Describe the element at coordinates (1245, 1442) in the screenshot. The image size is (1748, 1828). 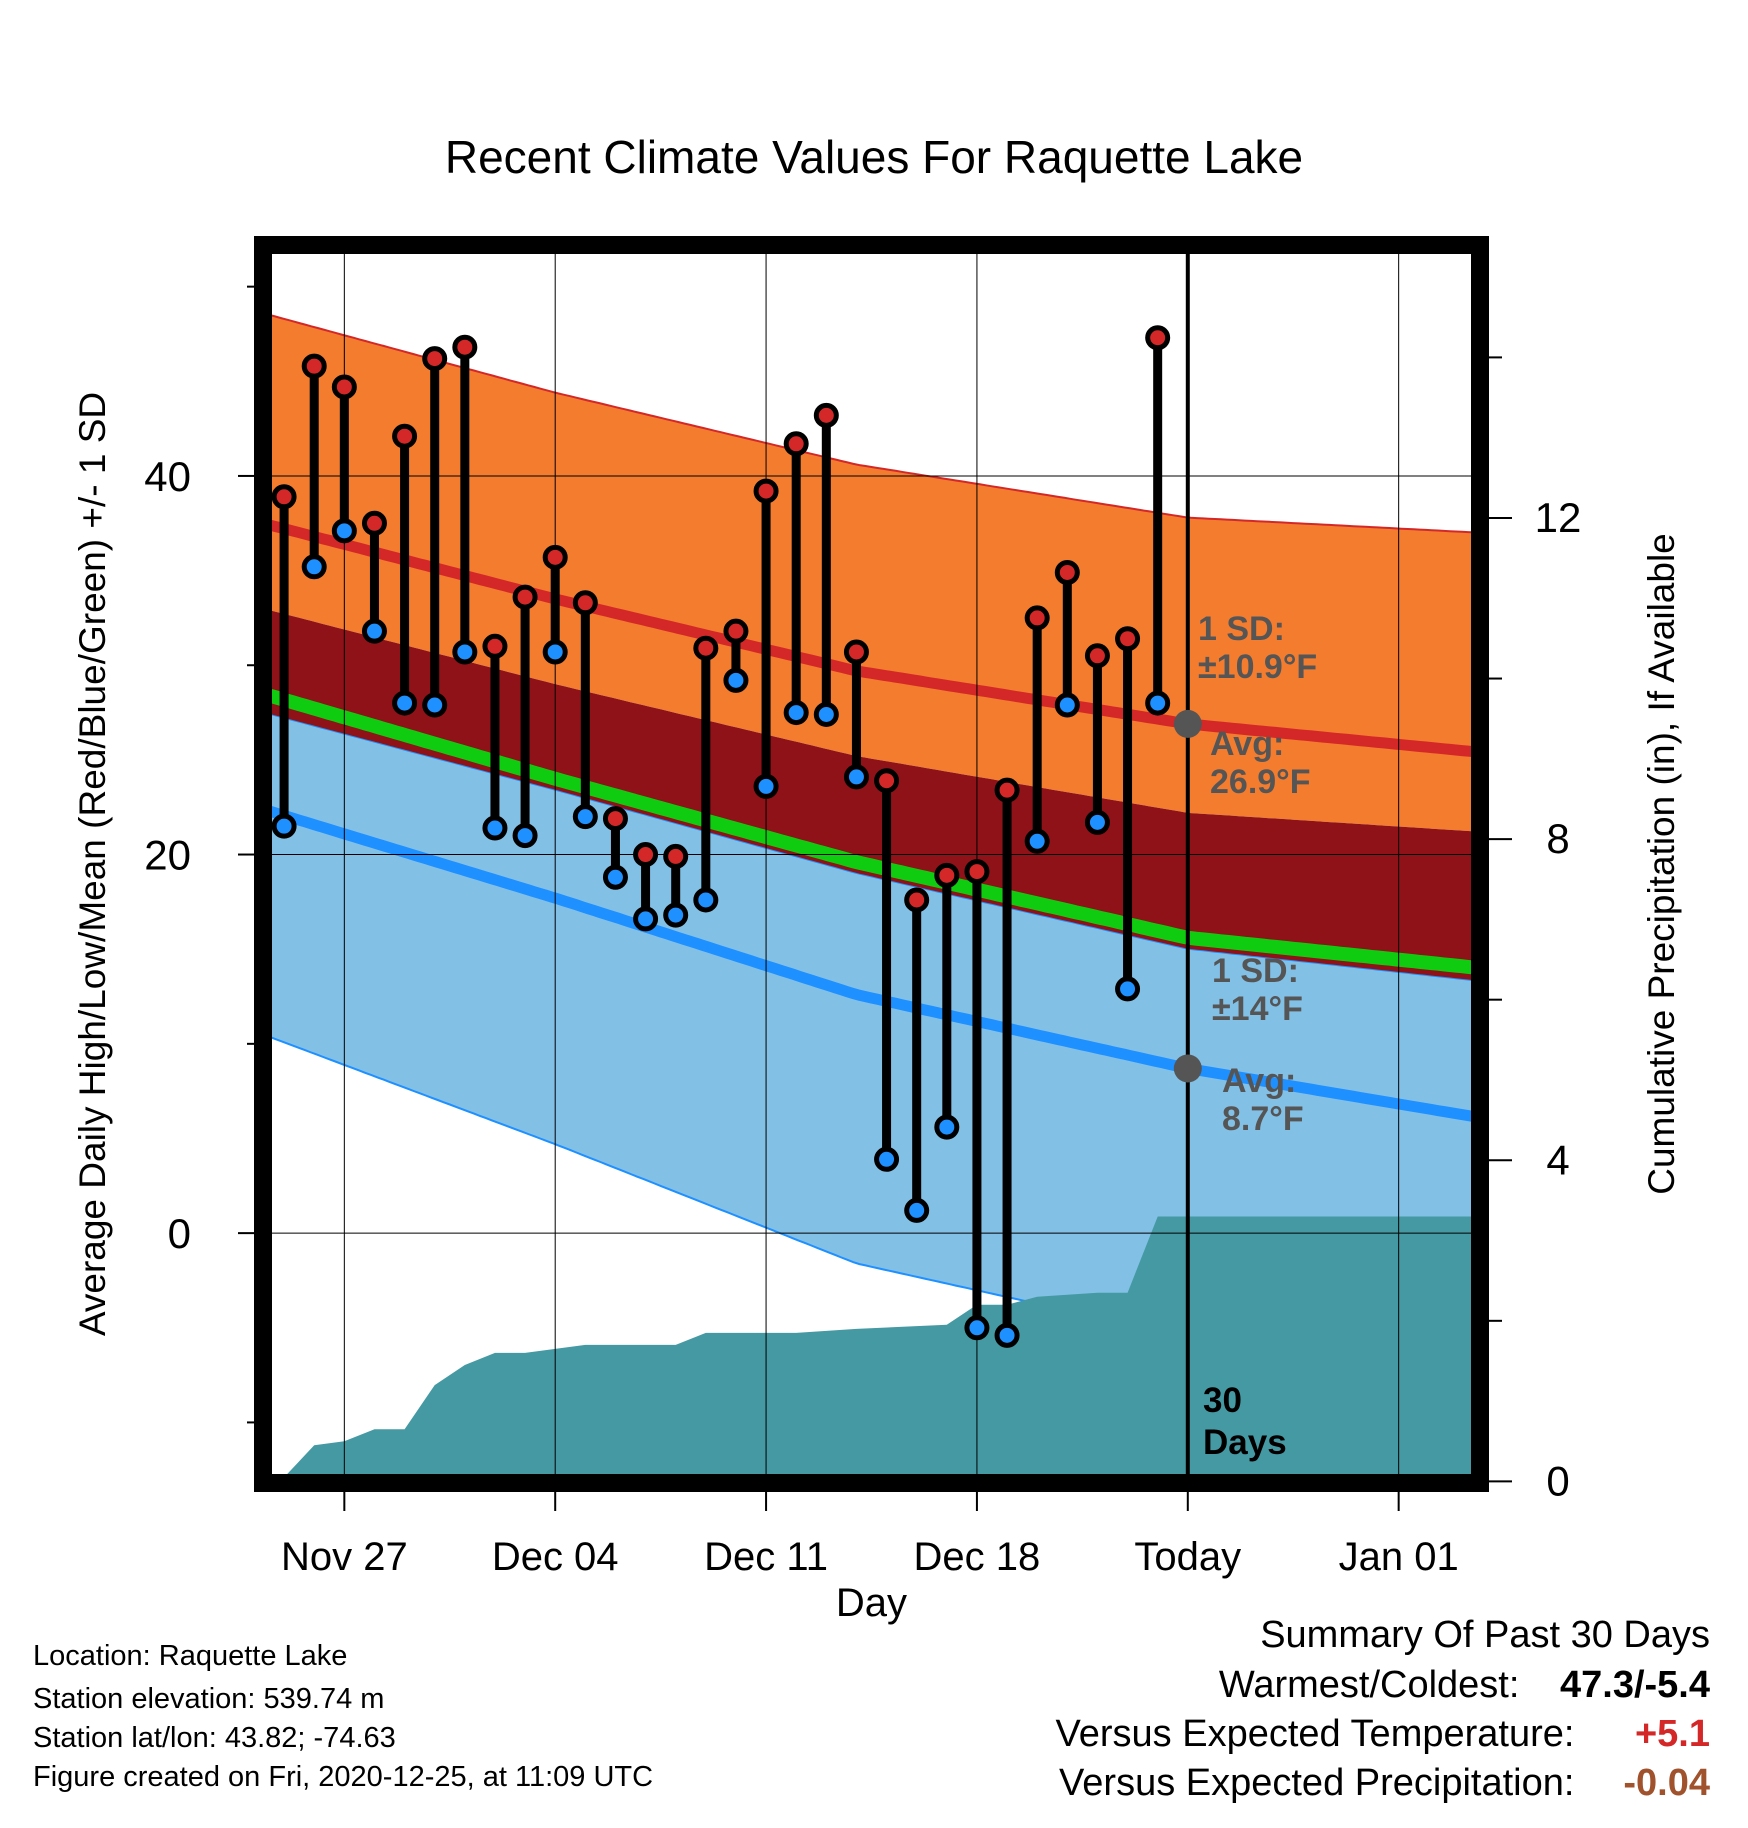
I see `days-label-line: Days` at that location.